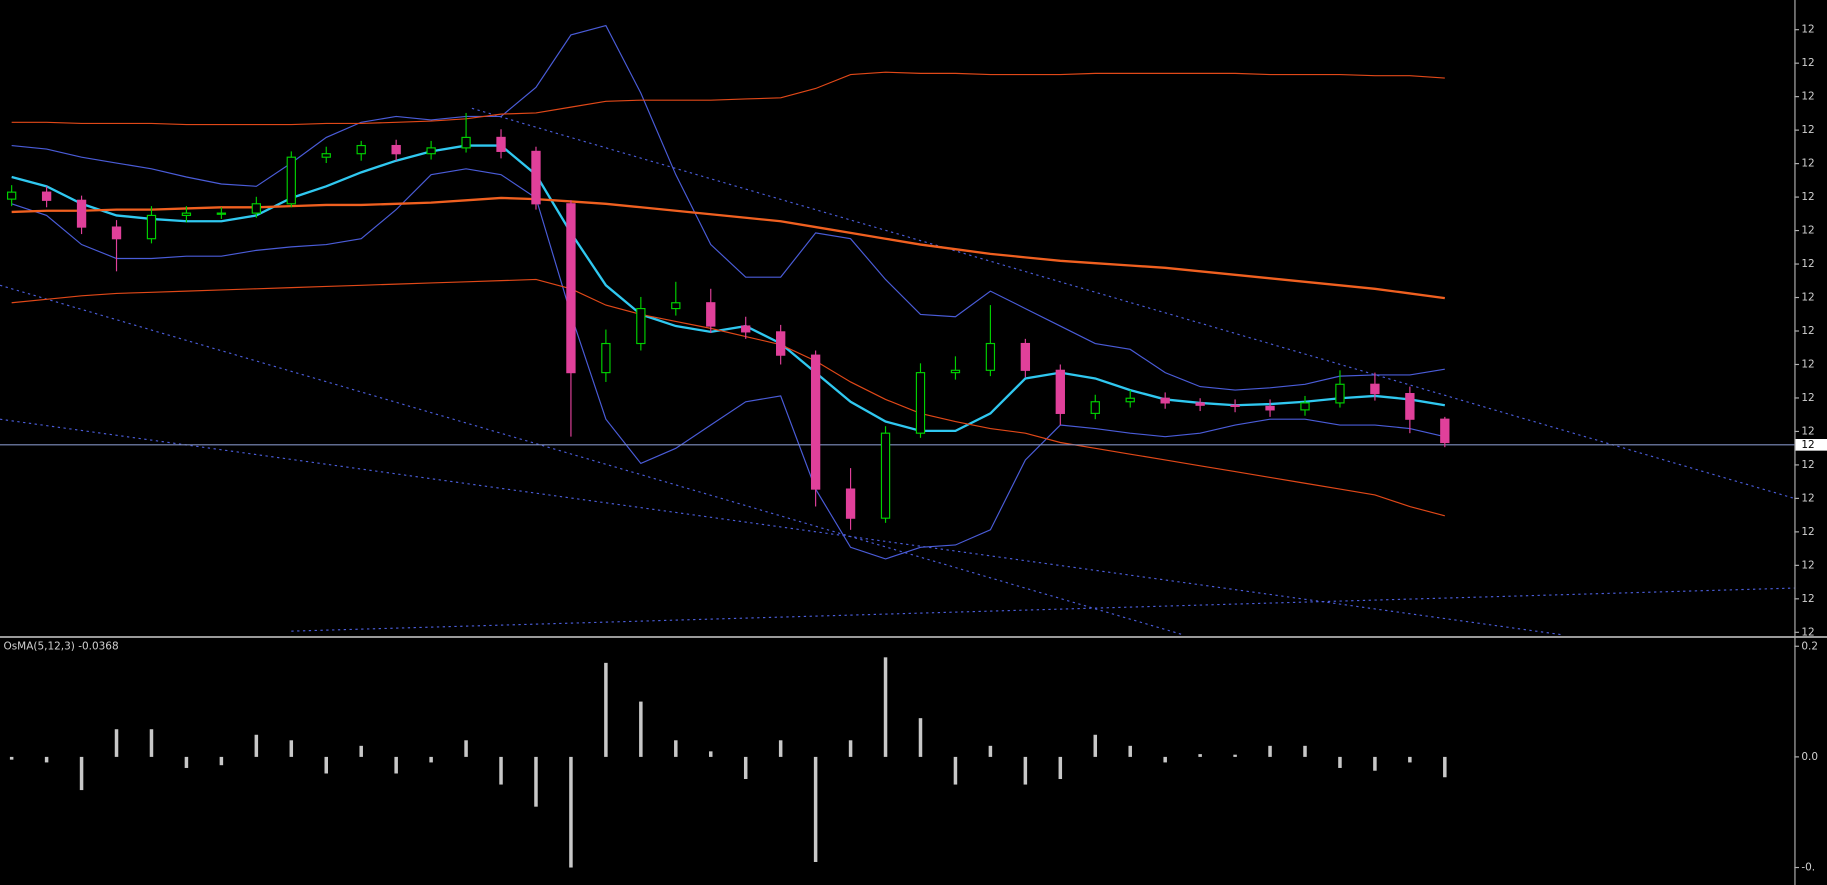 This screenshot has height=885, width=1827. I want to click on y-tick-label: 0.0, so click(1809, 757).